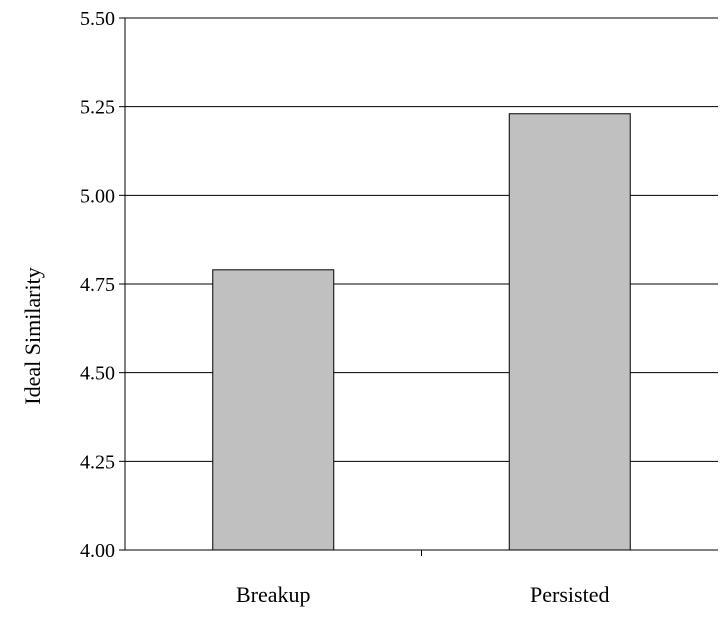 Image resolution: width=720 pixels, height=618 pixels. What do you see at coordinates (97, 19) in the screenshot?
I see `y-tick-label: 5.50` at bounding box center [97, 19].